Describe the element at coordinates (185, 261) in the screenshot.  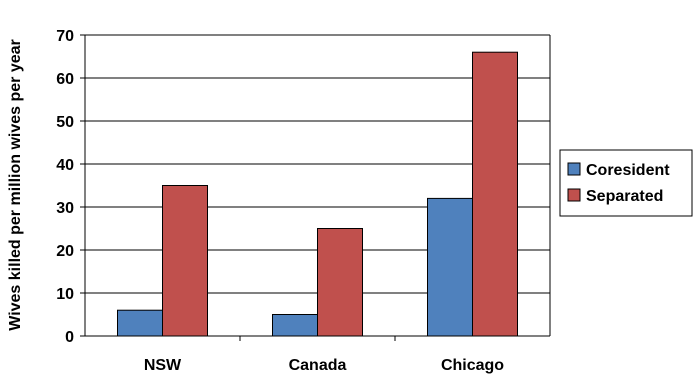
I see `bar-separated-nsw` at that location.